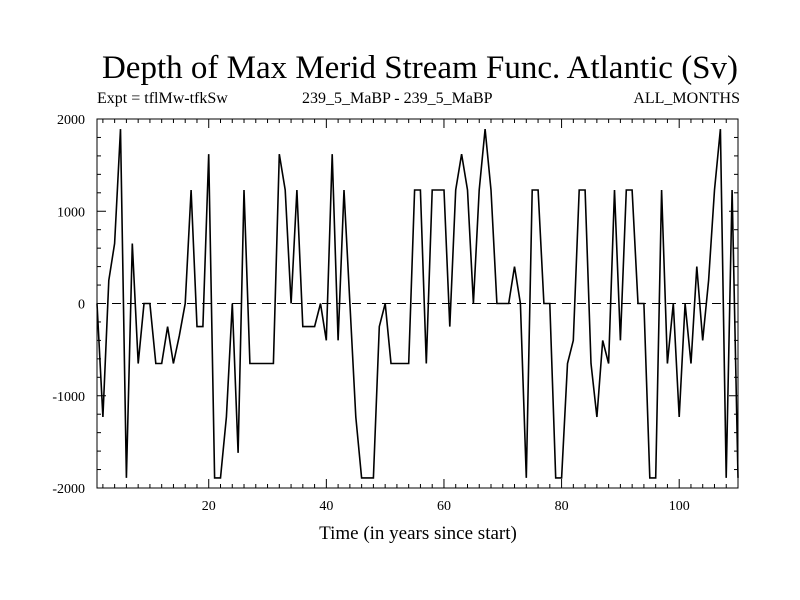  Describe the element at coordinates (68, 489) in the screenshot. I see `y-tick-label: -2000` at that location.